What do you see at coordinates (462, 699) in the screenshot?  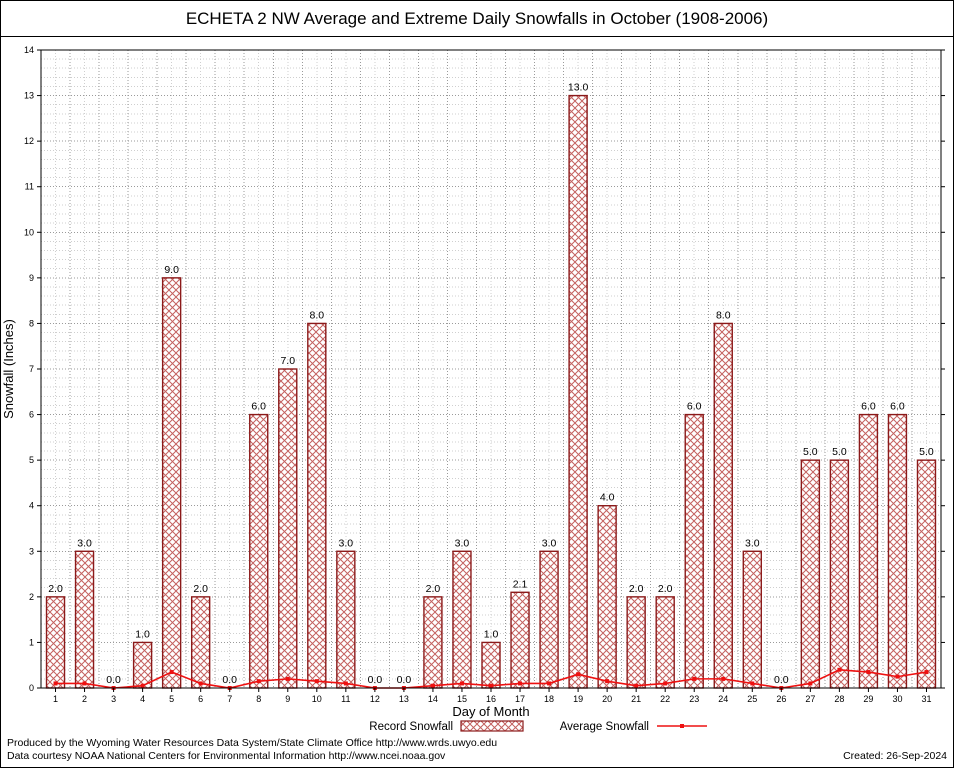 I see `x-tick-label: 15` at bounding box center [462, 699].